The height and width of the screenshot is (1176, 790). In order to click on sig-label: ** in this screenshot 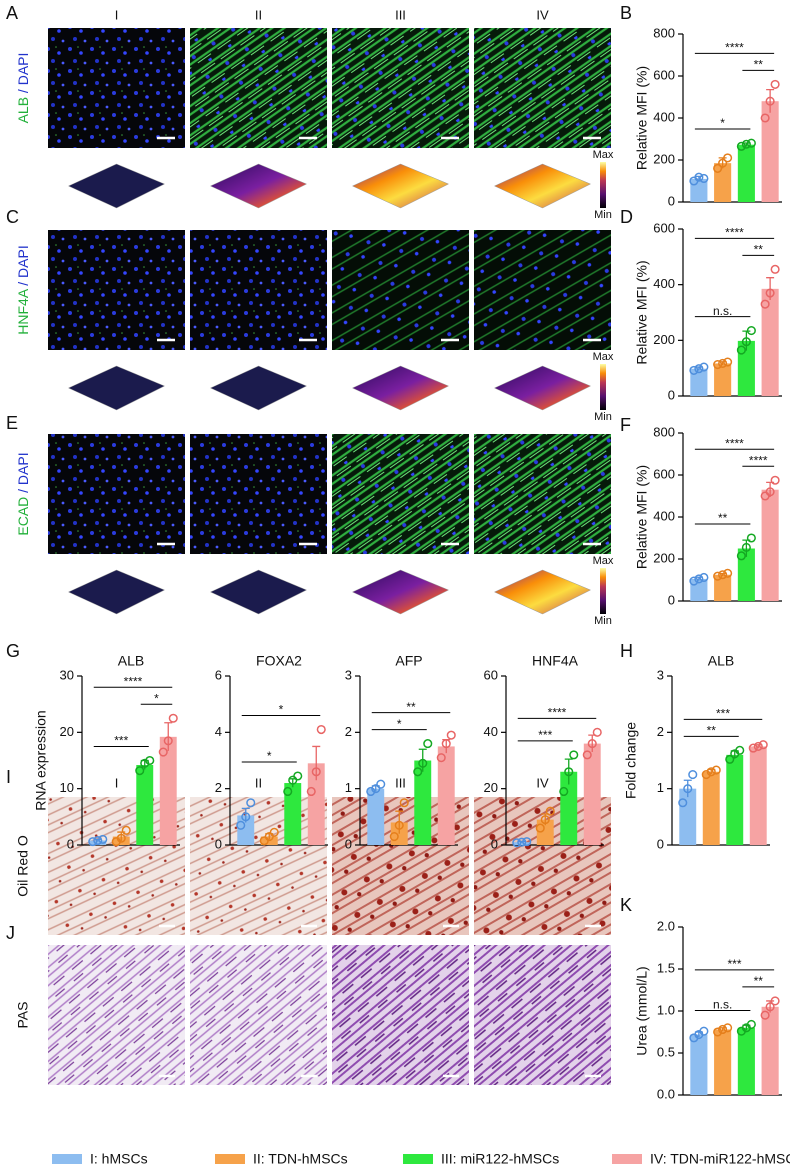, I will do `click(723, 518)`.